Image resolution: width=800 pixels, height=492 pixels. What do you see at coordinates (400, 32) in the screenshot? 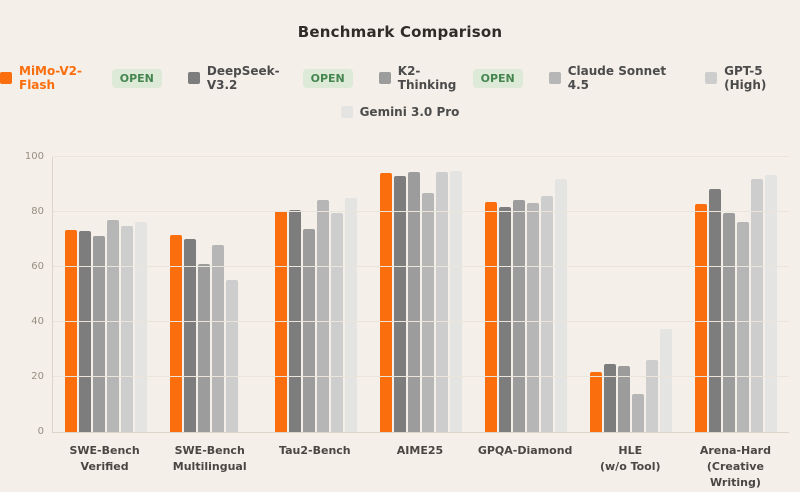
I see `page-title: Benchmark Comparison` at bounding box center [400, 32].